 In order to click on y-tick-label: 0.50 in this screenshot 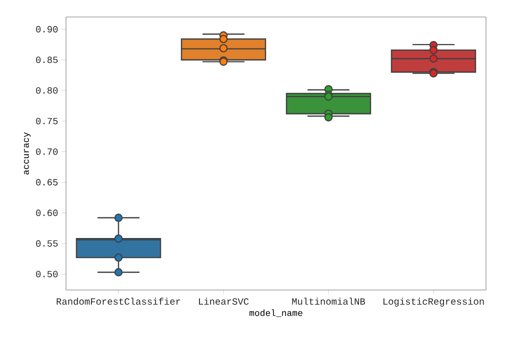, I will do `click(47, 274)`.